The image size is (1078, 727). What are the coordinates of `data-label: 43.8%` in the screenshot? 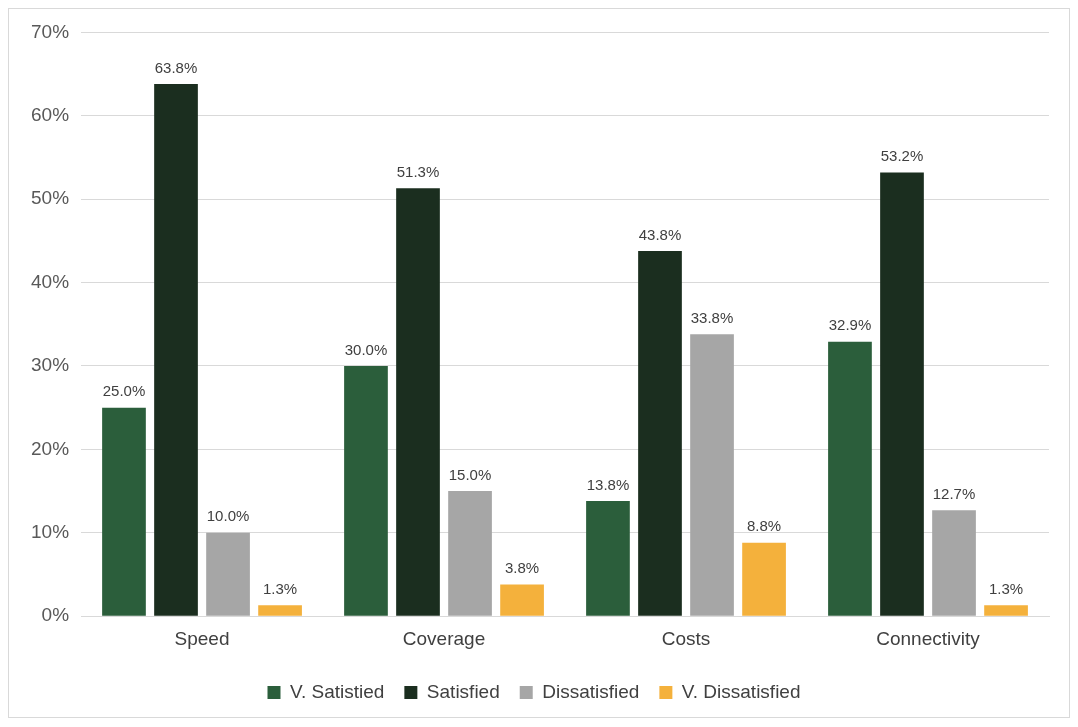 It's located at (660, 234).